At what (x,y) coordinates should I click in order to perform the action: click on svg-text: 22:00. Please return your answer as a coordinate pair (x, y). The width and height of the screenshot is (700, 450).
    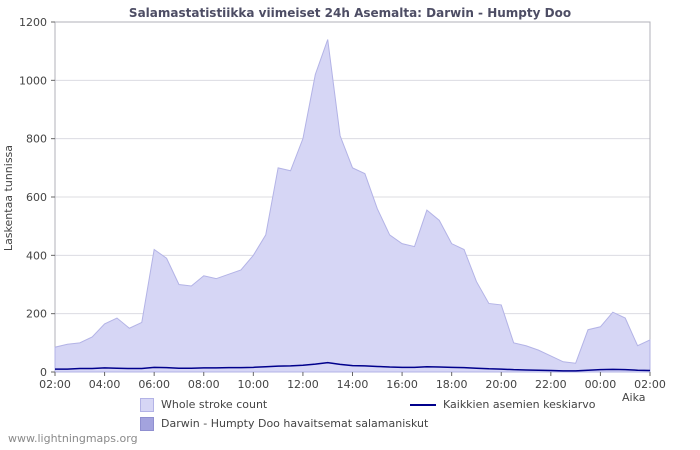
    Looking at the image, I should click on (551, 384).